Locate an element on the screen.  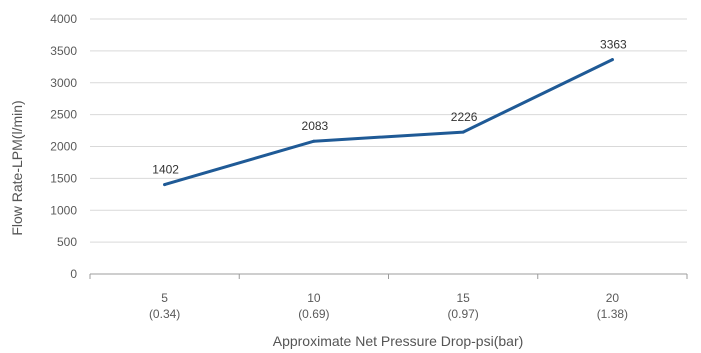
y-tick-label: 2000 is located at coordinates (63, 147).